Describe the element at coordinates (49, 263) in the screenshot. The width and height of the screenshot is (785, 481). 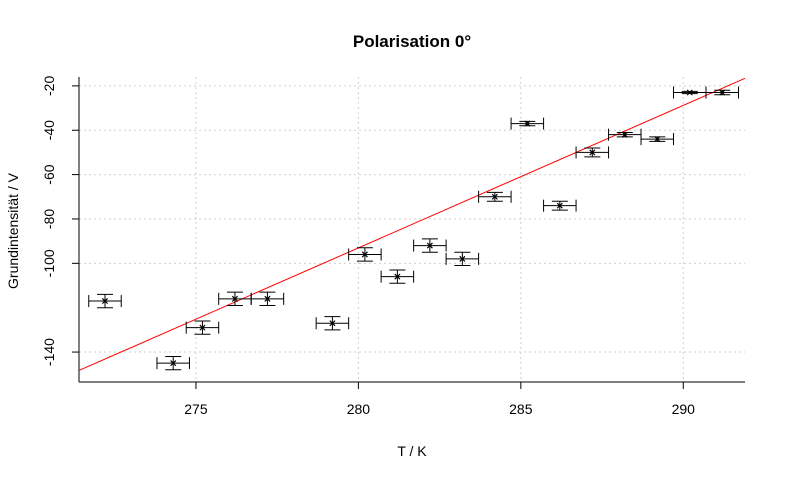
I see `y-tick-label: -100` at that location.